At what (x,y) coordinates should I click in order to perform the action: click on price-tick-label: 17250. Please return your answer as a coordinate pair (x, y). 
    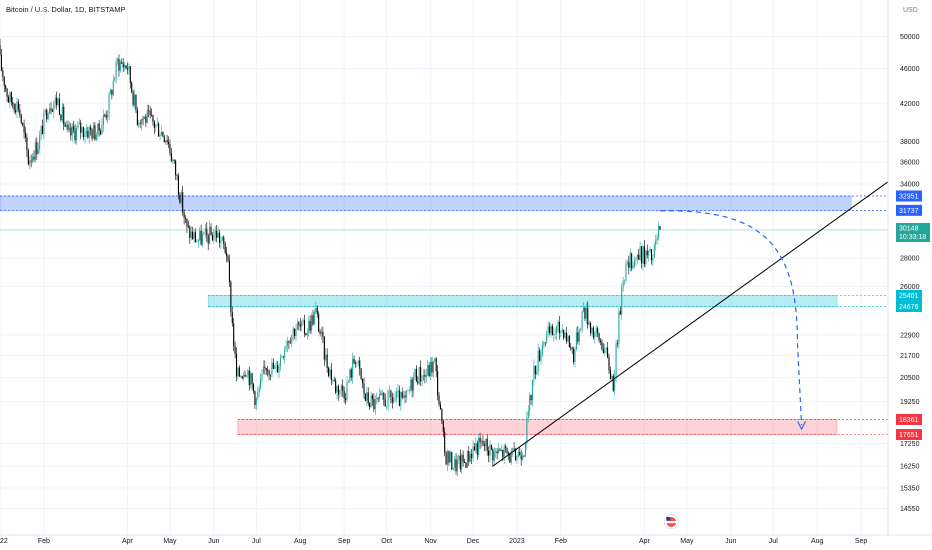
    Looking at the image, I should click on (910, 444).